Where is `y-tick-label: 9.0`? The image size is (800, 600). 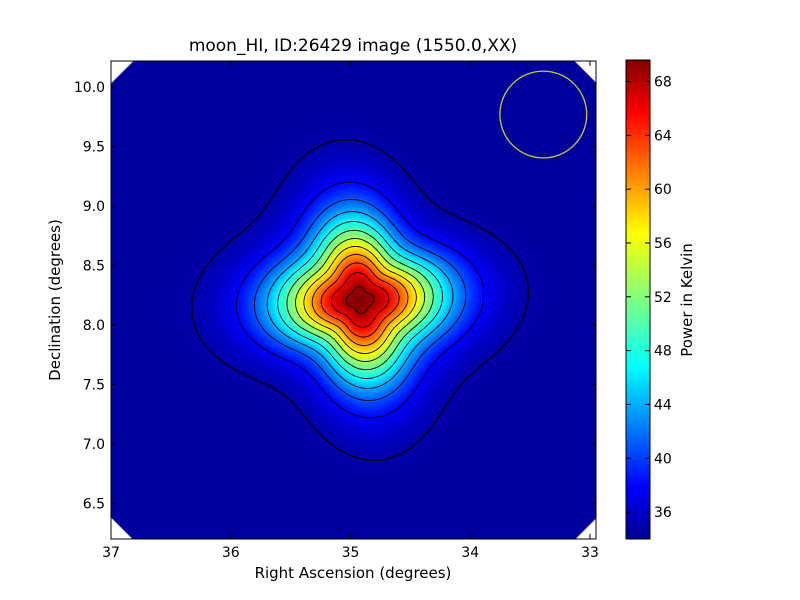 y-tick-label: 9.0 is located at coordinates (94, 207).